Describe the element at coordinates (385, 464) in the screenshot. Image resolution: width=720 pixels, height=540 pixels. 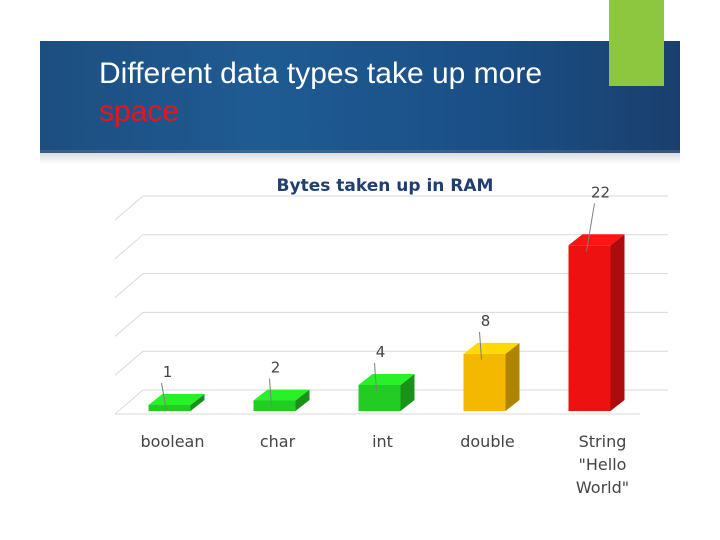
I see `x-tick-labels: boolean char int double String "Hello World"` at that location.